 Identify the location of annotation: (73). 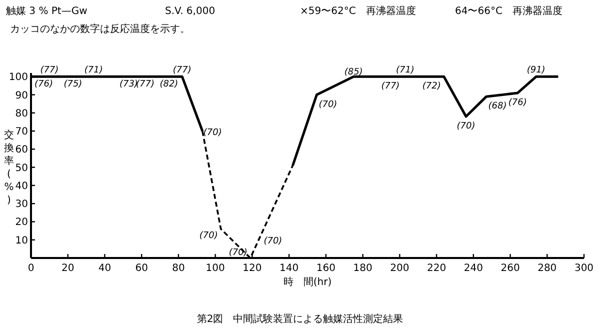
(128, 85).